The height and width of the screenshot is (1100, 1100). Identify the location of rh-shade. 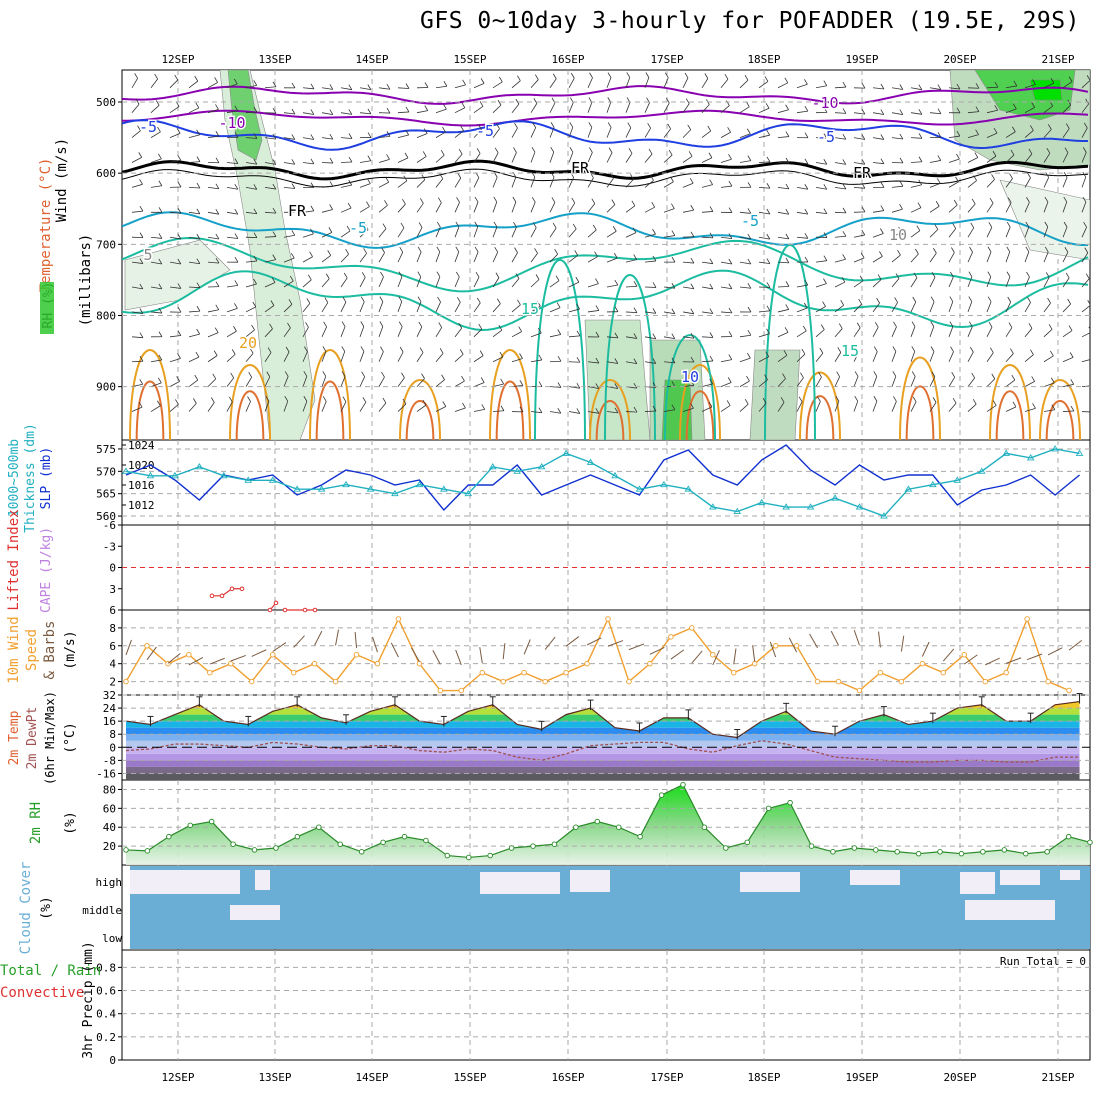
(1044, 220).